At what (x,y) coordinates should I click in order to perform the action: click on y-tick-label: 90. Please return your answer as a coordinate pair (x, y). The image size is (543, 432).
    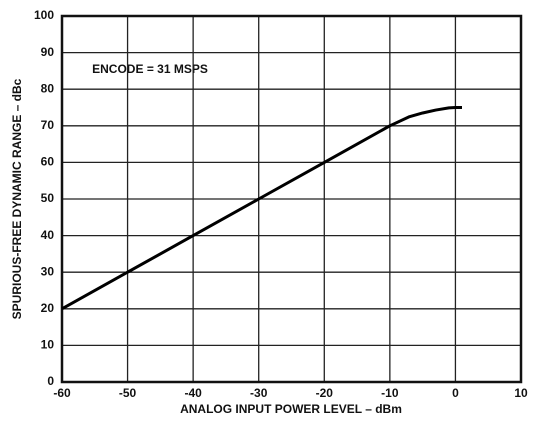
    Looking at the image, I should click on (48, 52).